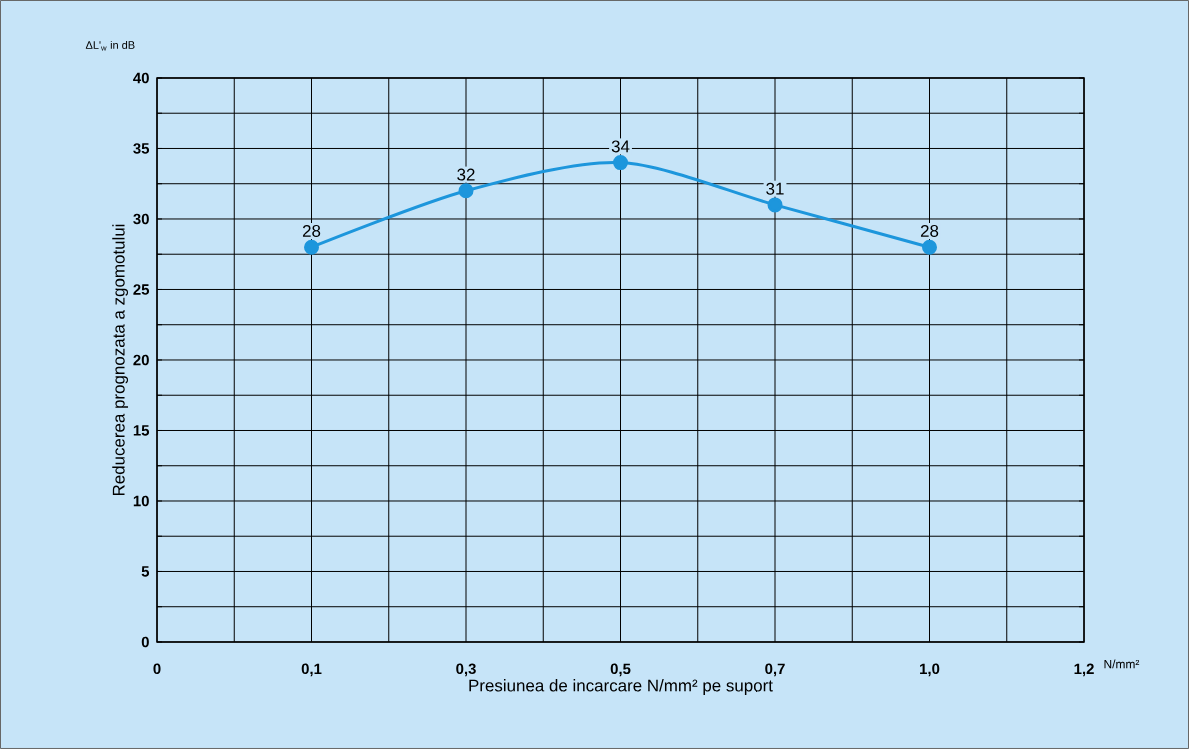 The width and height of the screenshot is (1189, 749). I want to click on y-axis-title: Reducerea prognozata a zgomotului, so click(120, 360).